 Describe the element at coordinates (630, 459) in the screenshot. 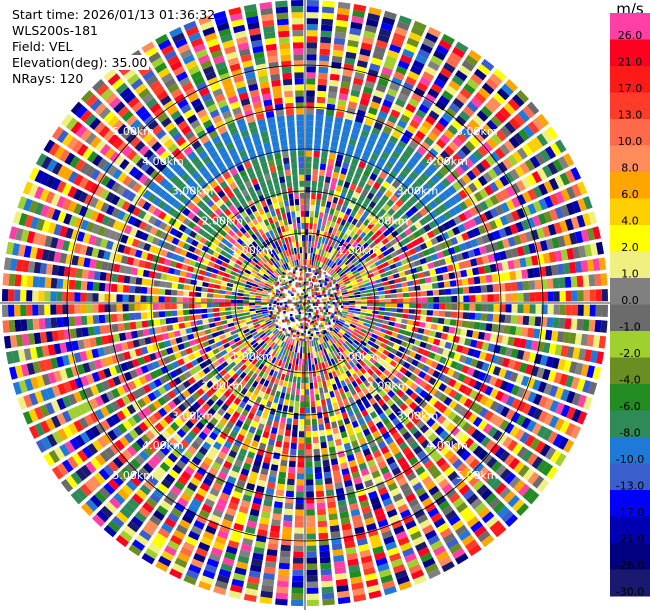

I see `colorbar-tick-label: -10.0` at that location.